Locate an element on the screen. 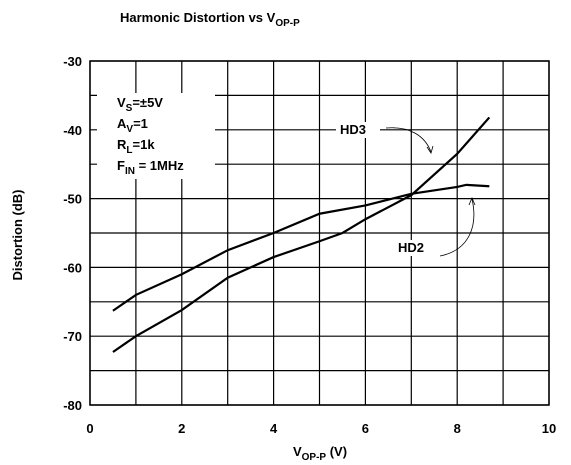 The width and height of the screenshot is (571, 465). conditions-box is located at coordinates (156, 136).